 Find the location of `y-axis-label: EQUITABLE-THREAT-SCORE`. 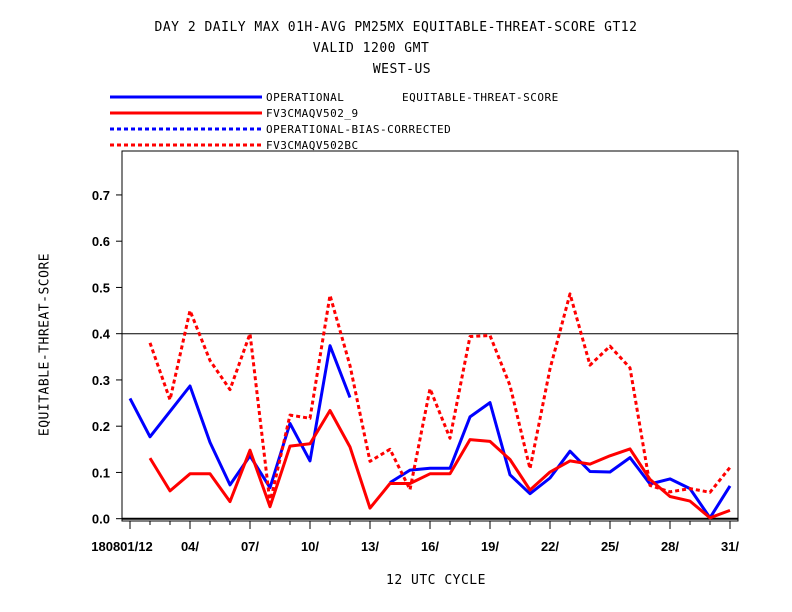

y-axis-label: EQUITABLE-THREAT-SCORE is located at coordinates (45, 344).